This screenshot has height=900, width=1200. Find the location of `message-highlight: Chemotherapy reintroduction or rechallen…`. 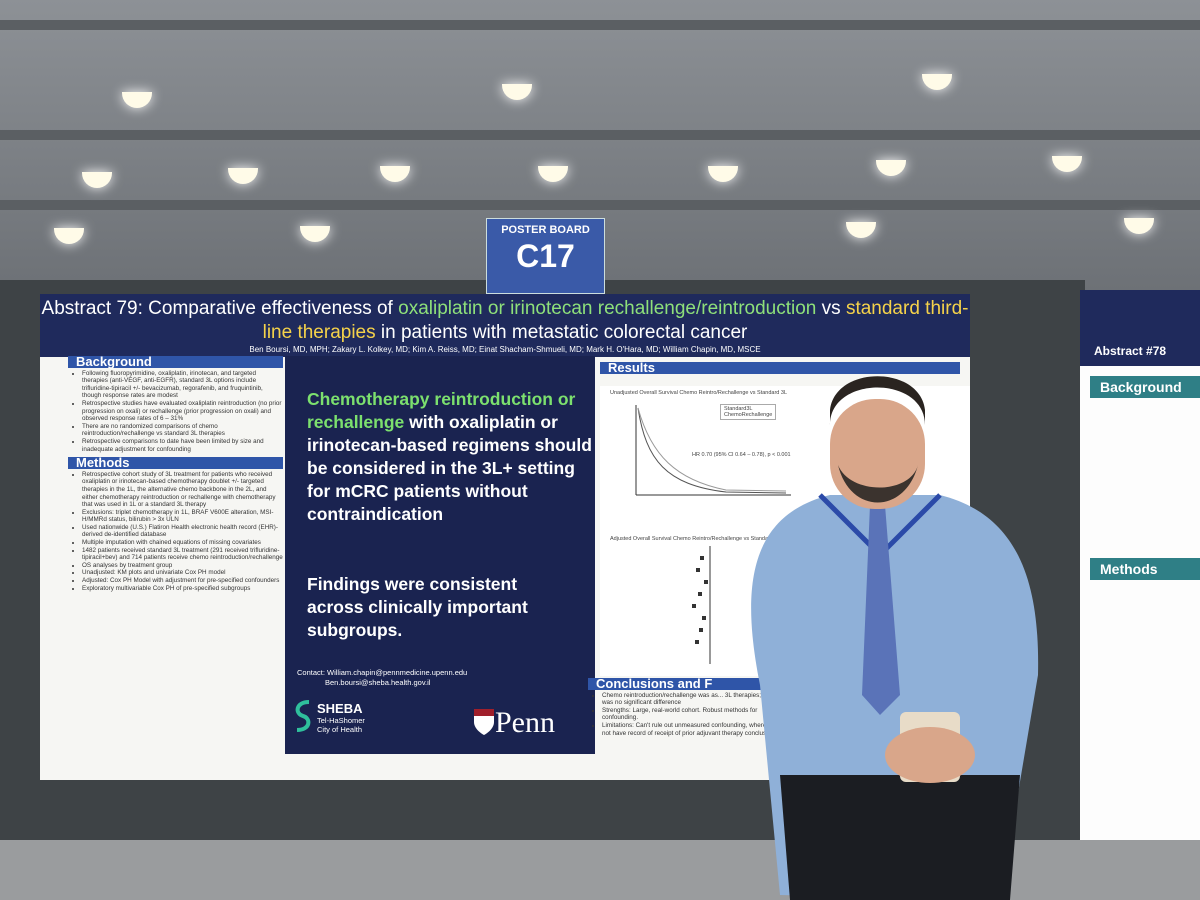

message-highlight: Chemotherapy reintroduction or rechallen… is located at coordinates (441, 410).